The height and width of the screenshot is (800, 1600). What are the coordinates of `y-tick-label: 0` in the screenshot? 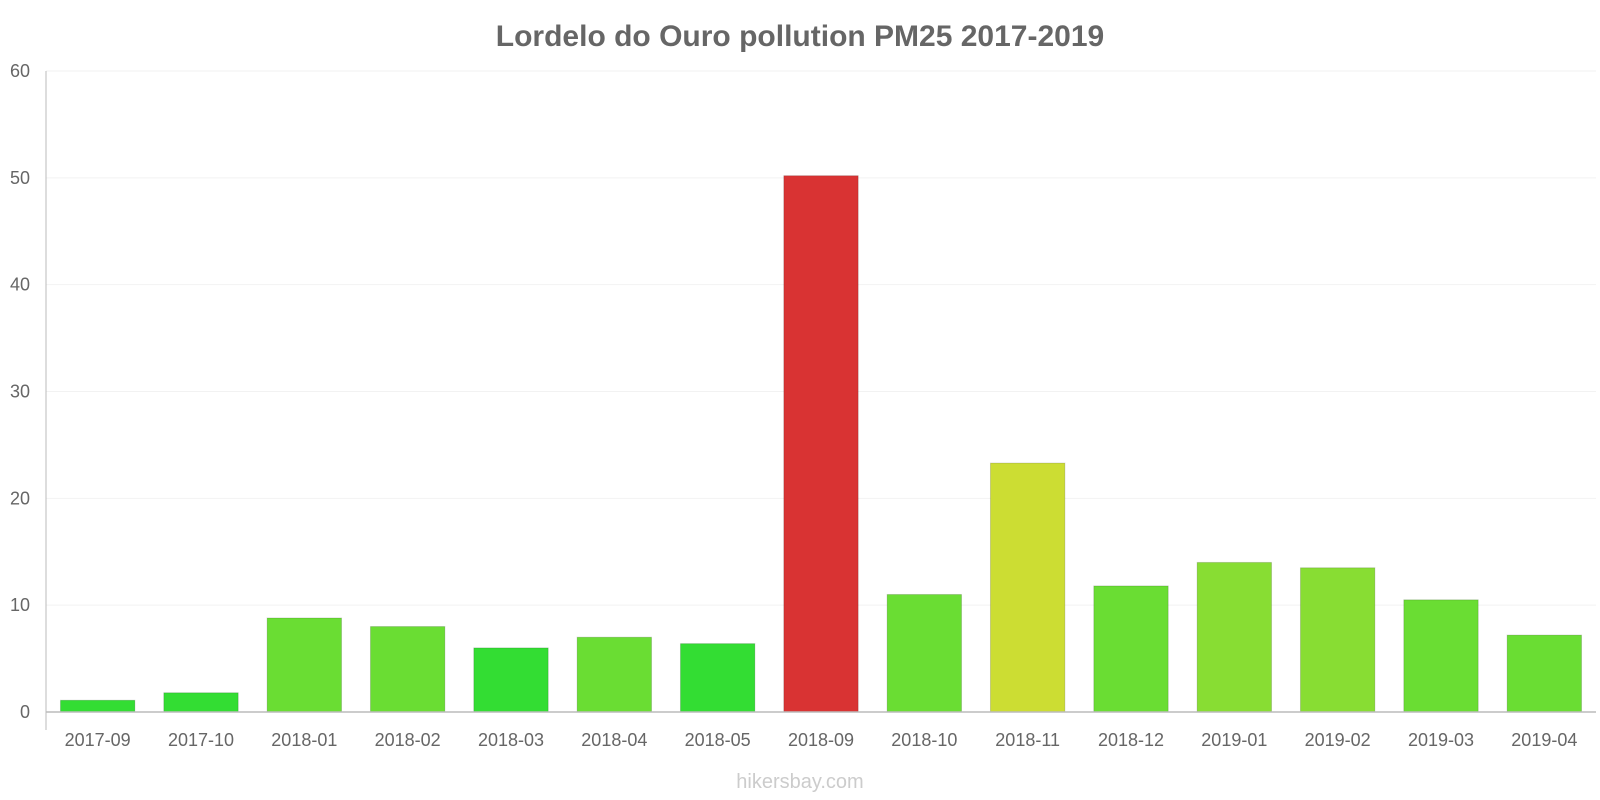 It's located at (25, 712).